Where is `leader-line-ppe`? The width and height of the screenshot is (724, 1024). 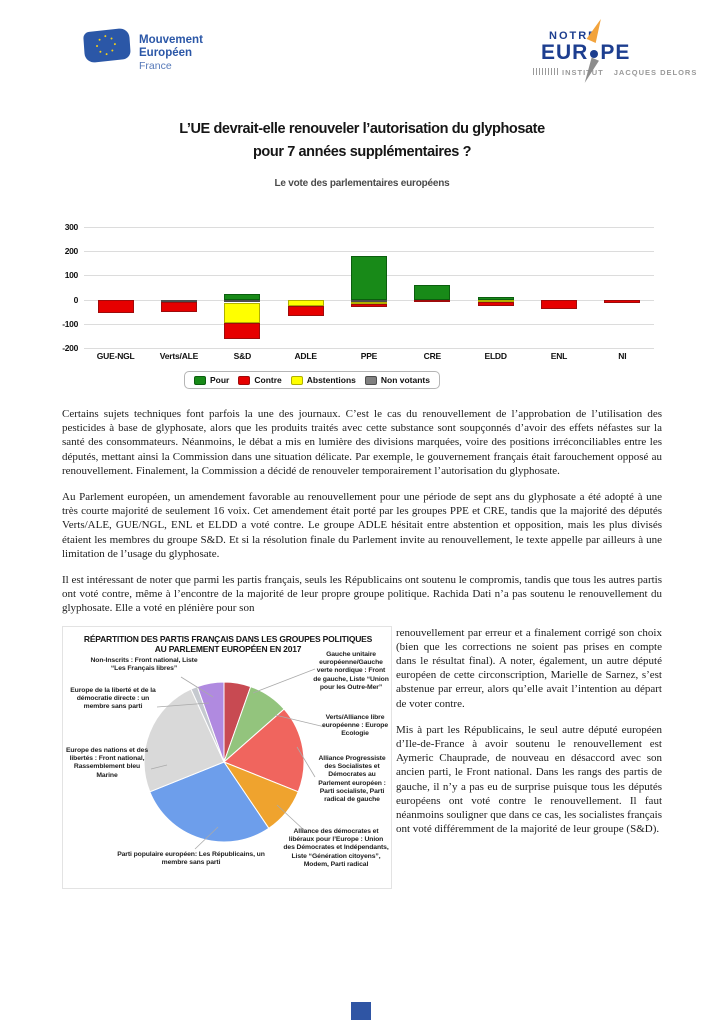 leader-line-ppe is located at coordinates (206, 837).